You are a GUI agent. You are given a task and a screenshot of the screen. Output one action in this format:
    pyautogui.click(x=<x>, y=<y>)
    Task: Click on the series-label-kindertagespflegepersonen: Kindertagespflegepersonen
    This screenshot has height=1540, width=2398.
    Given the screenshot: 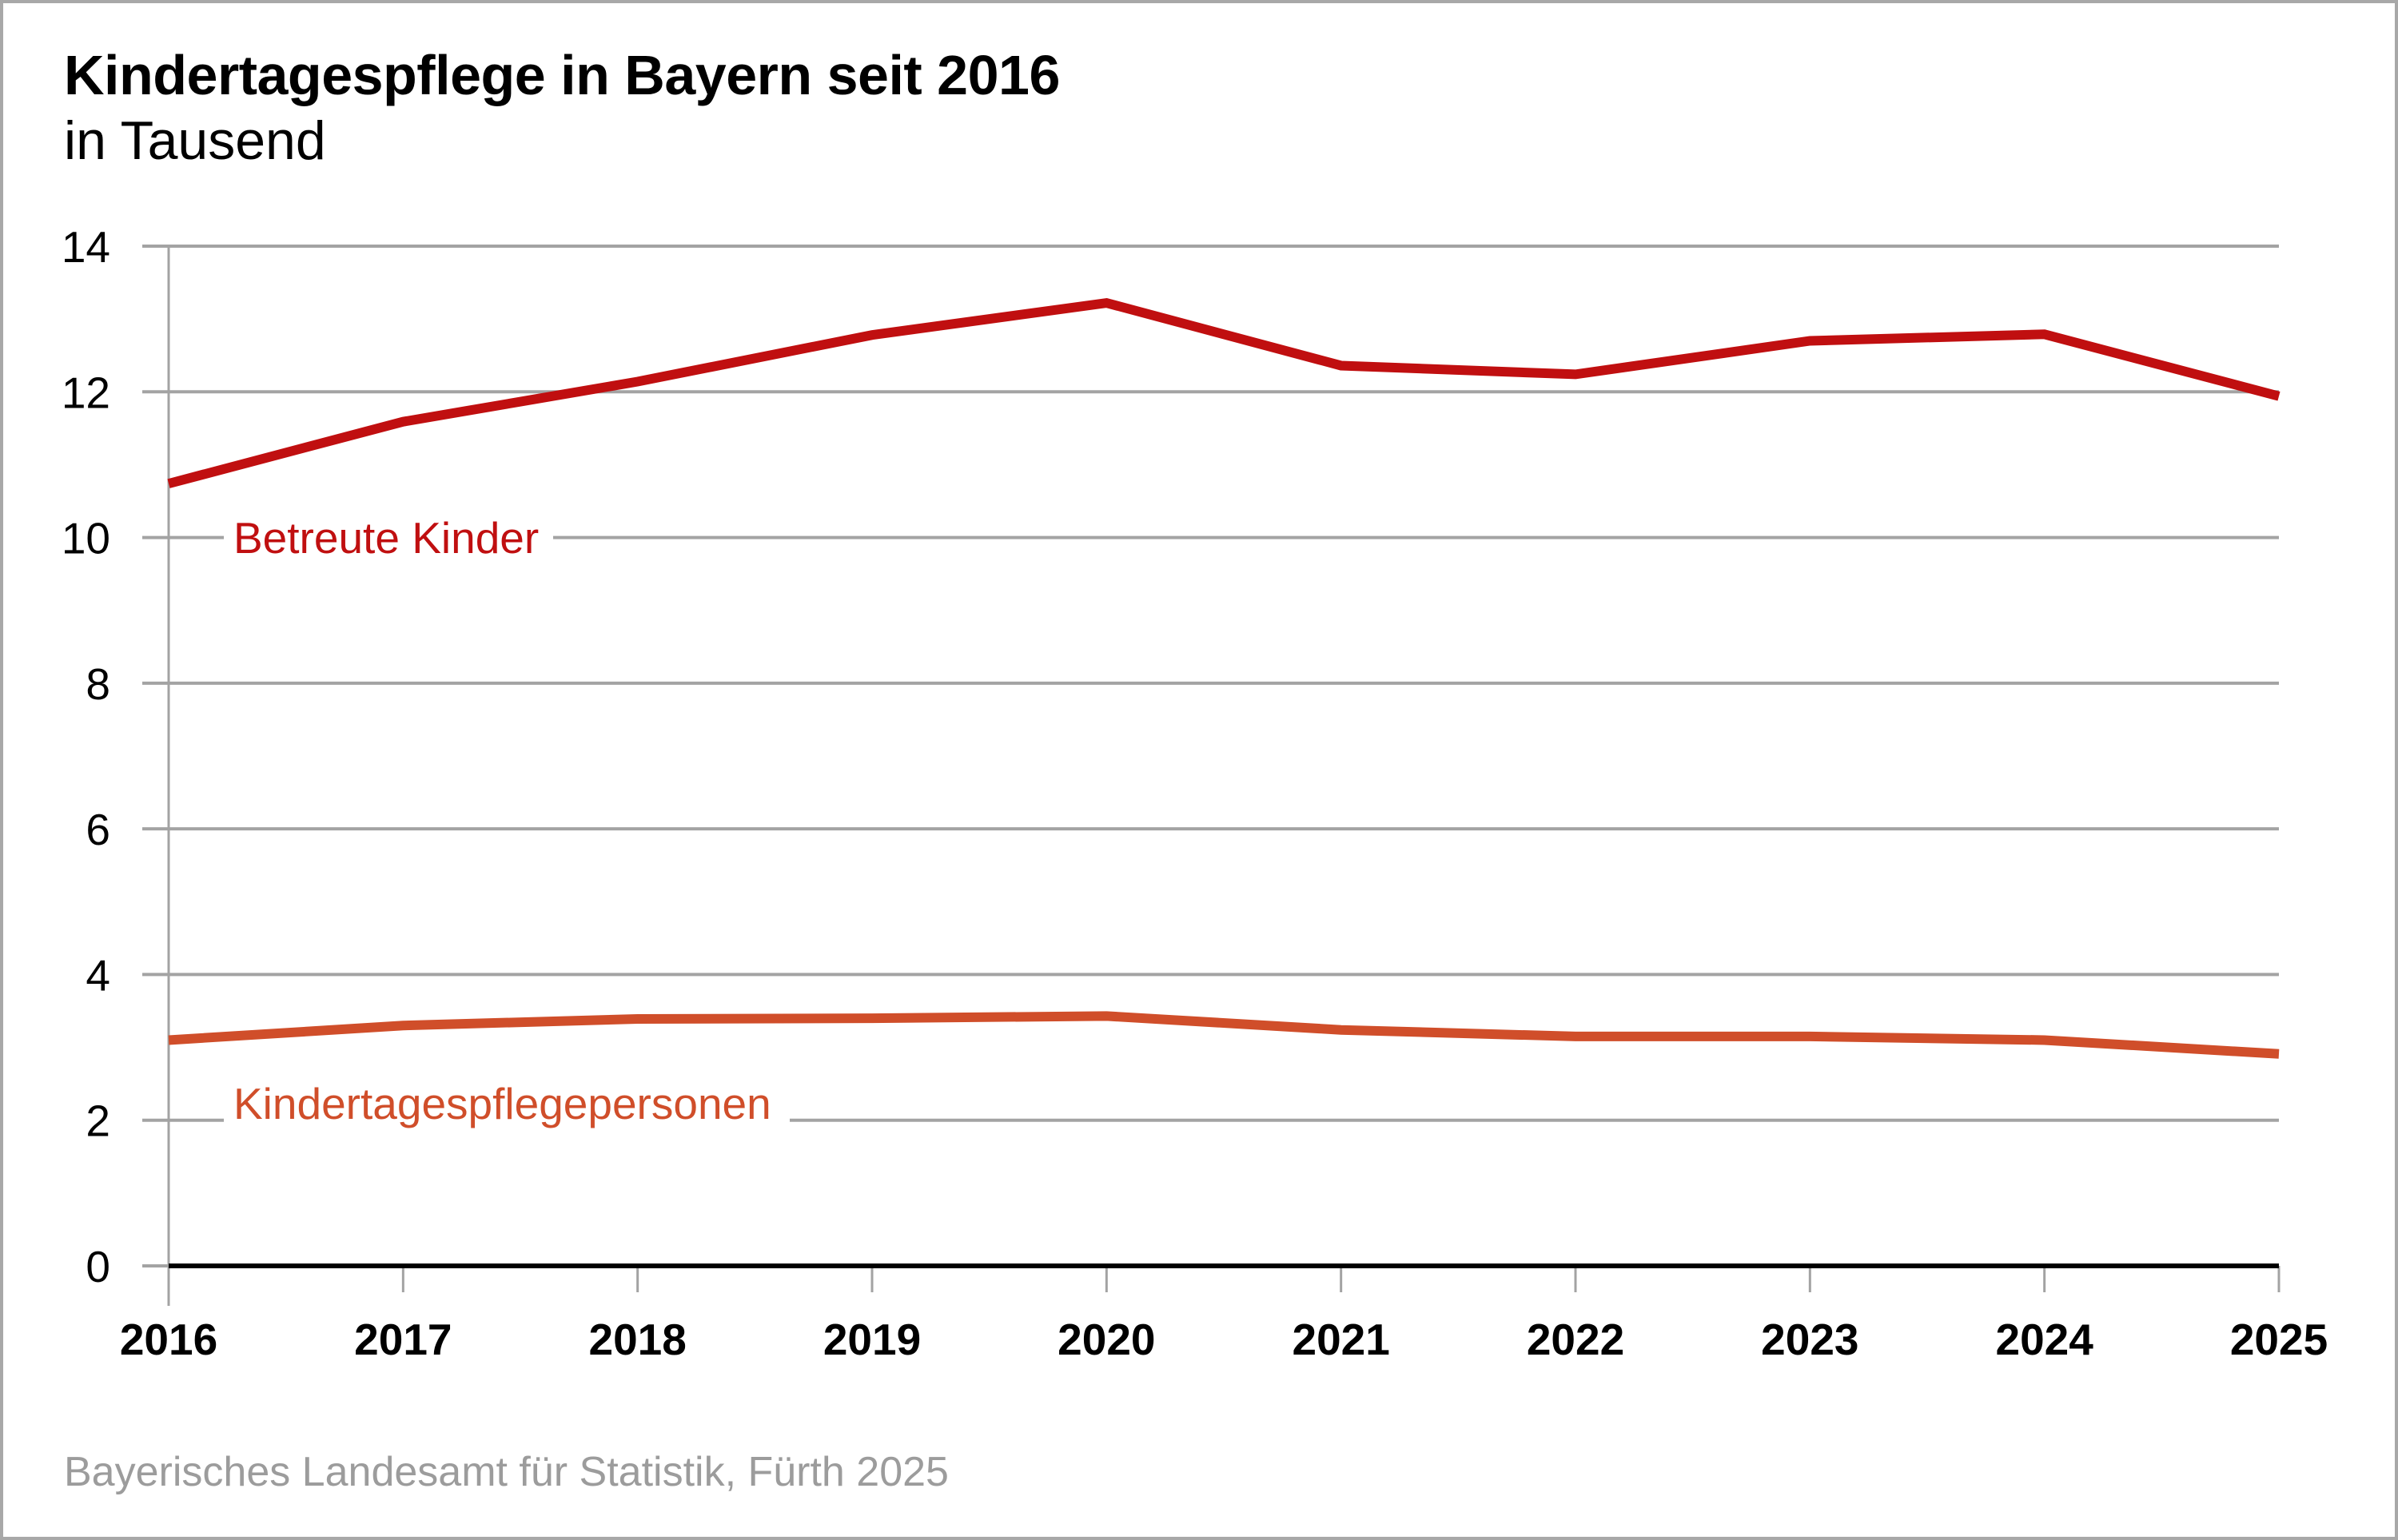 What is the action you would take?
    pyautogui.click(x=502, y=1103)
    